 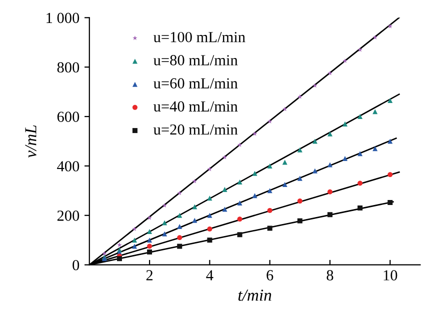 I want to click on x-tick-label: 6, so click(x=270, y=275).